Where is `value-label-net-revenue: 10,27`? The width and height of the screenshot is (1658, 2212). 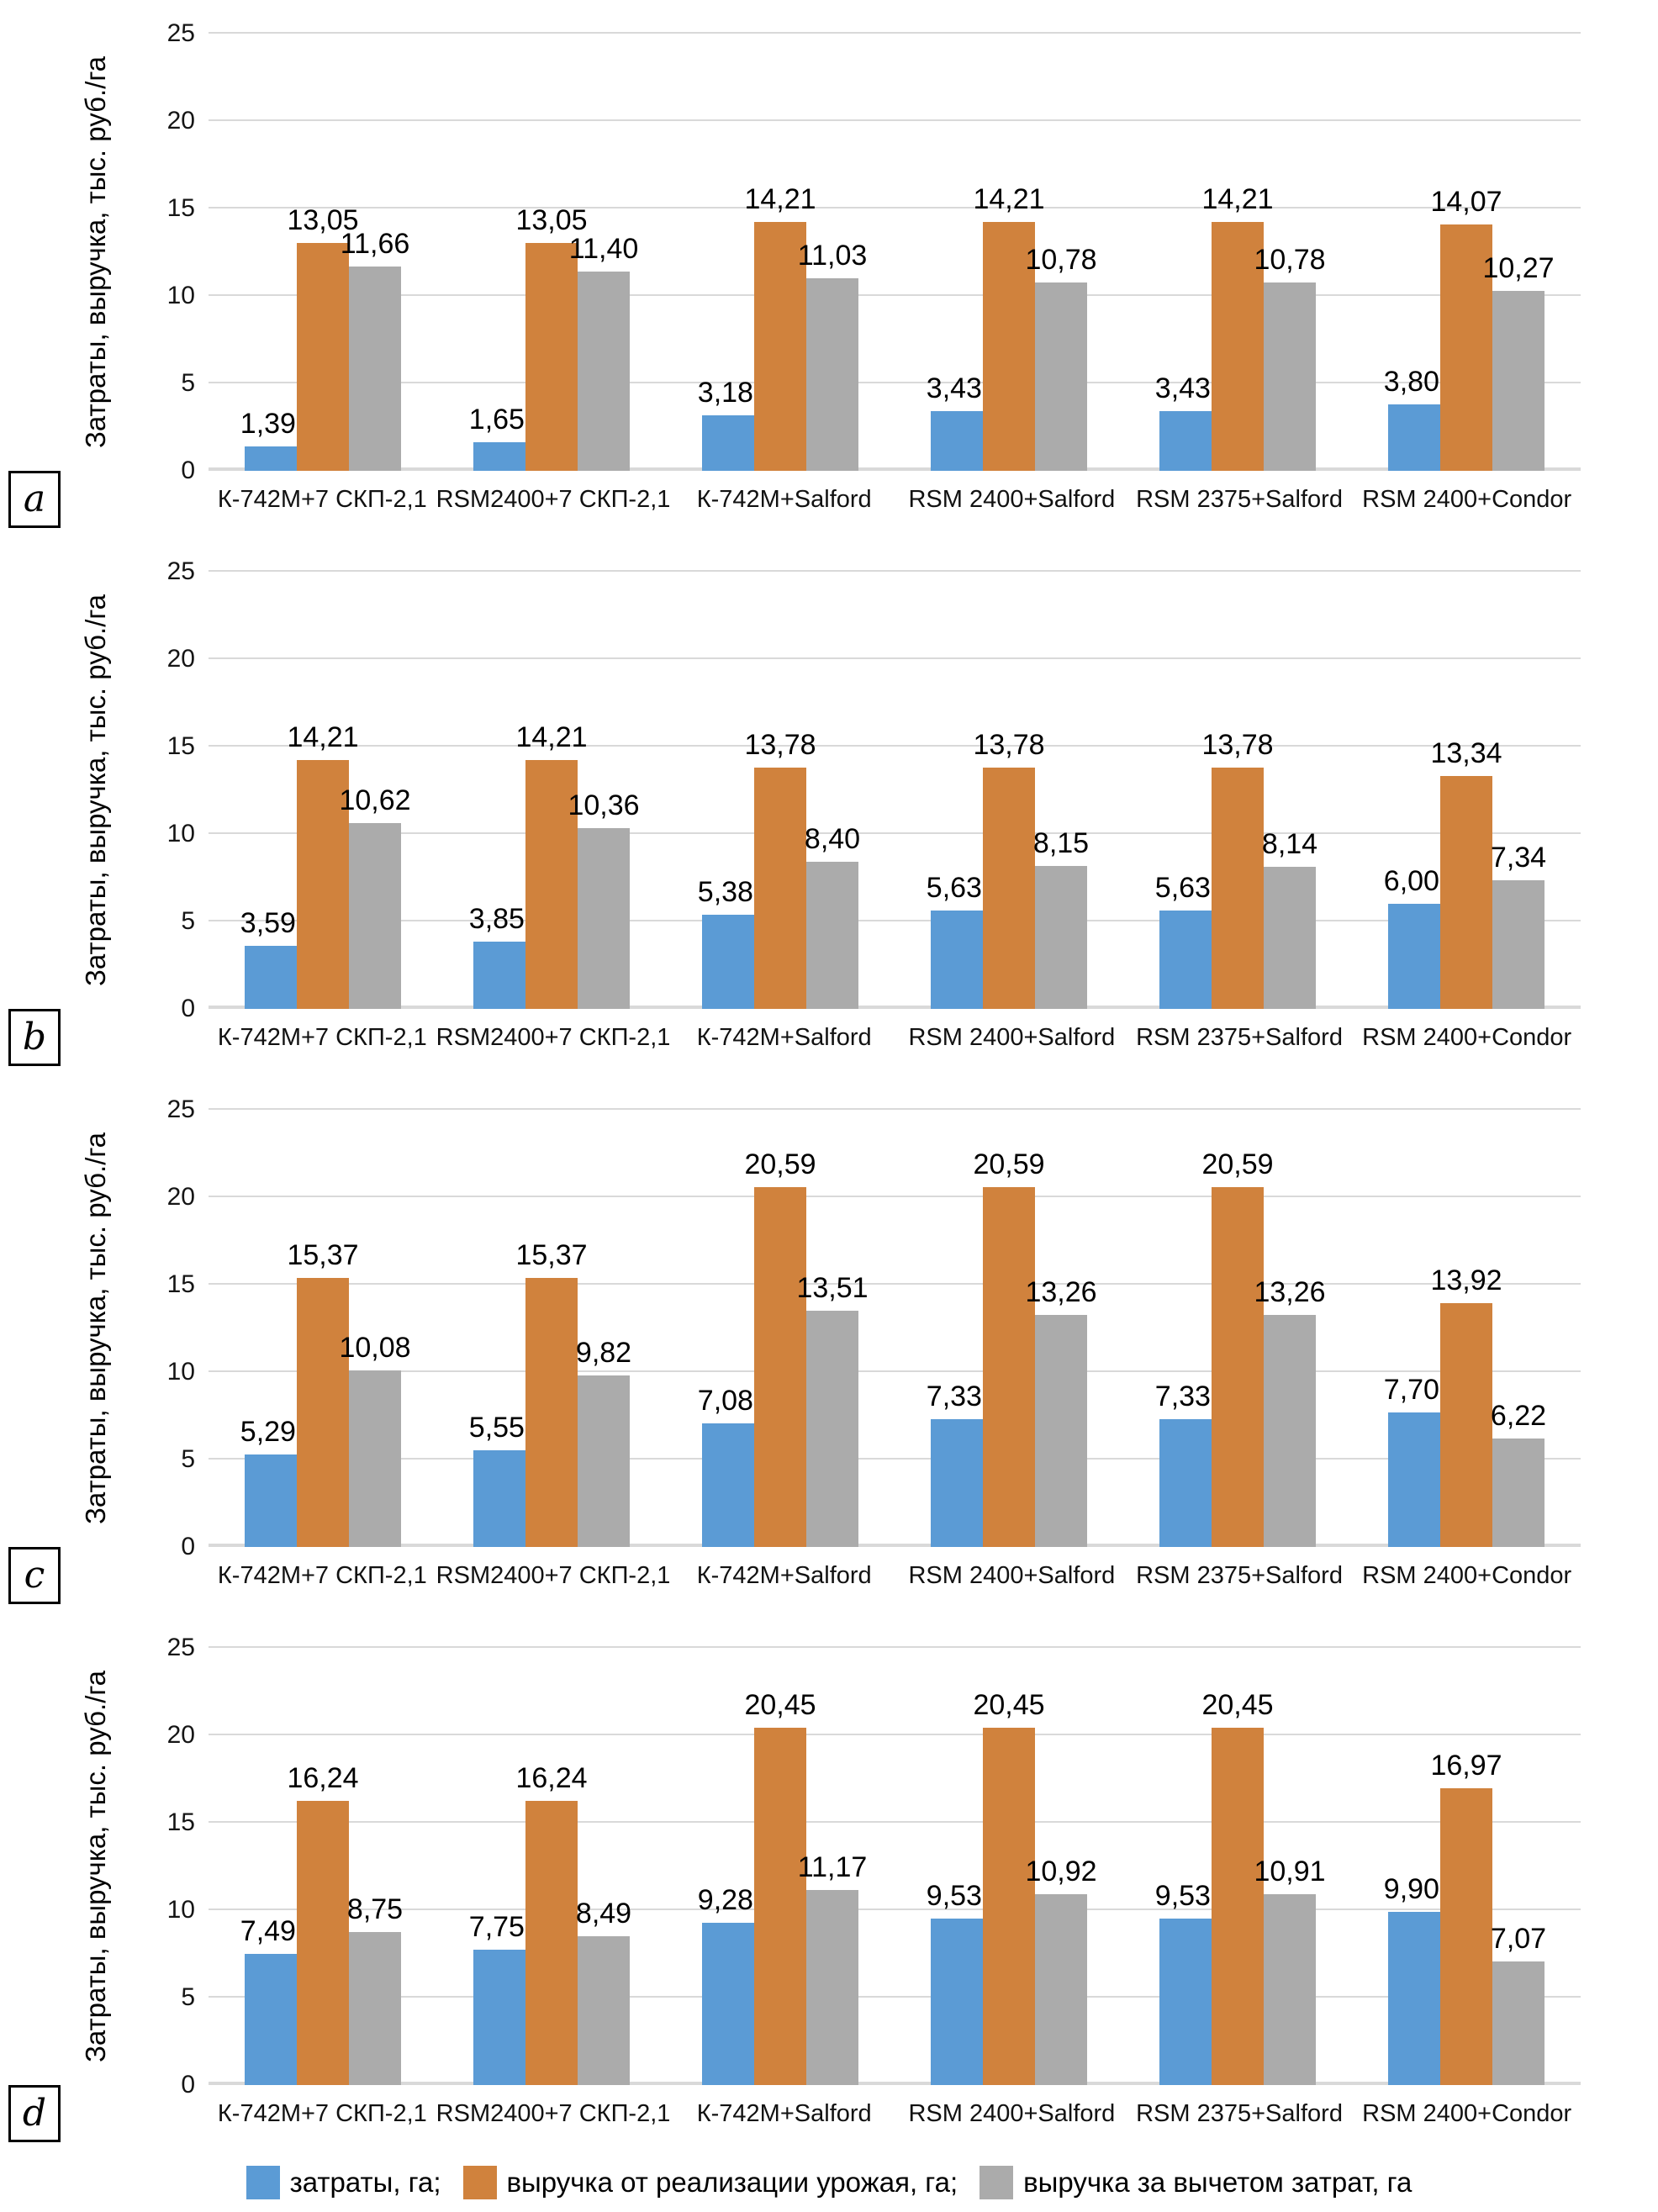 value-label-net-revenue: 10,27 is located at coordinates (1518, 268).